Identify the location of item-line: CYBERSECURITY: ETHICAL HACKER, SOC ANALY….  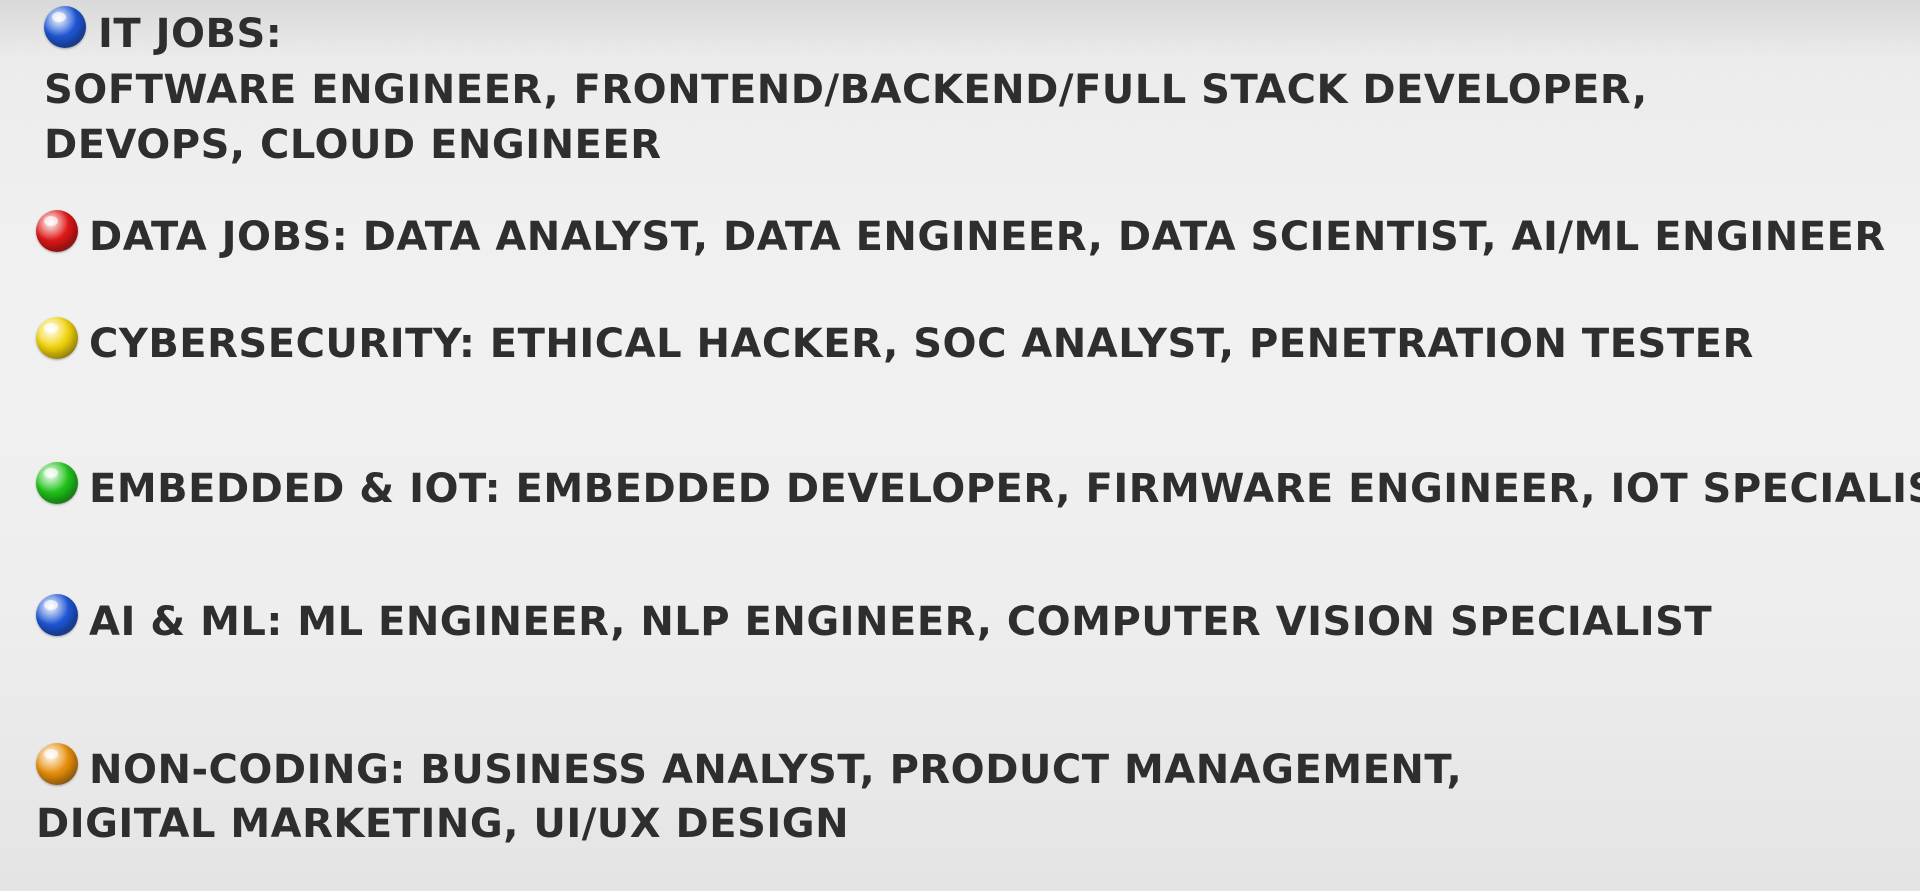
(921, 344).